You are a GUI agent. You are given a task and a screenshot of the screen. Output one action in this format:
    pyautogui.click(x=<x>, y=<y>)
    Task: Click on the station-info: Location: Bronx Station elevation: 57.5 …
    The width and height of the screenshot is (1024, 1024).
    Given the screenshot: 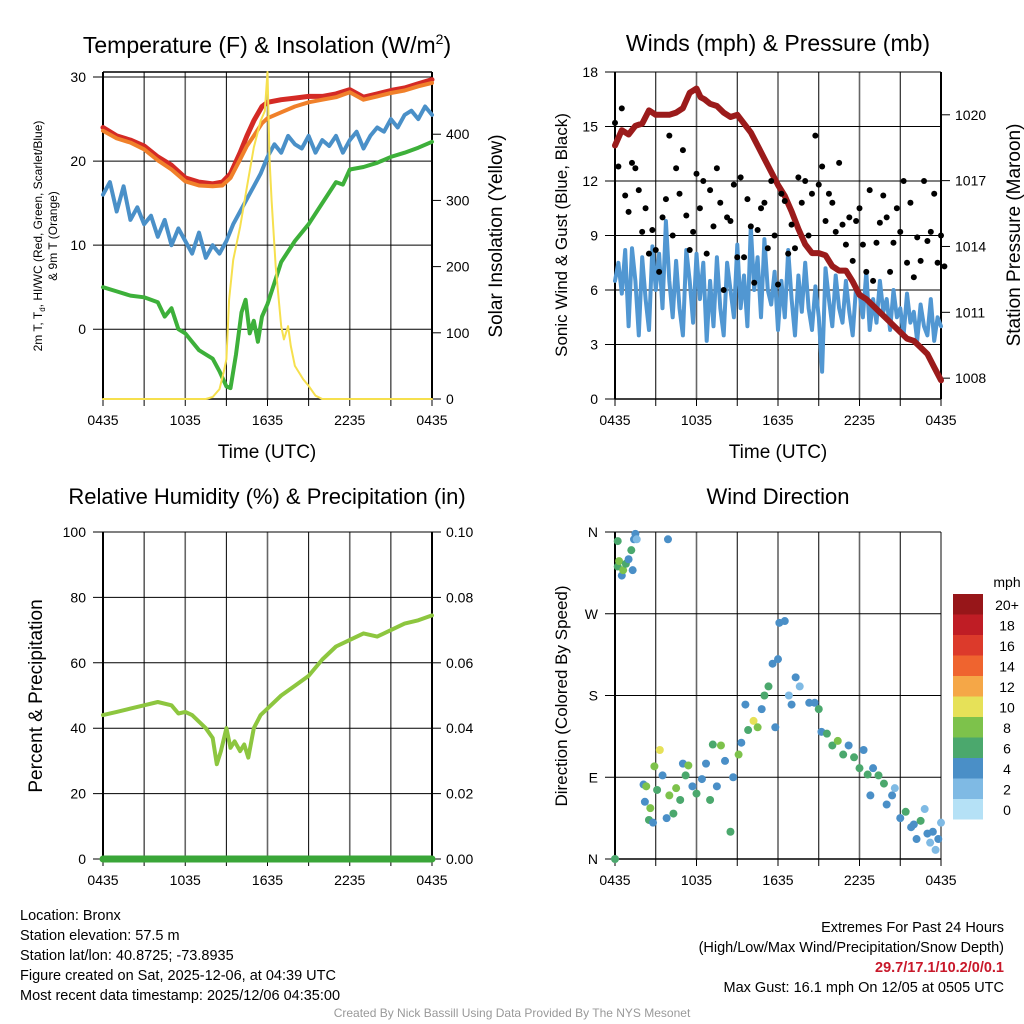 What is the action you would take?
    pyautogui.click(x=180, y=956)
    